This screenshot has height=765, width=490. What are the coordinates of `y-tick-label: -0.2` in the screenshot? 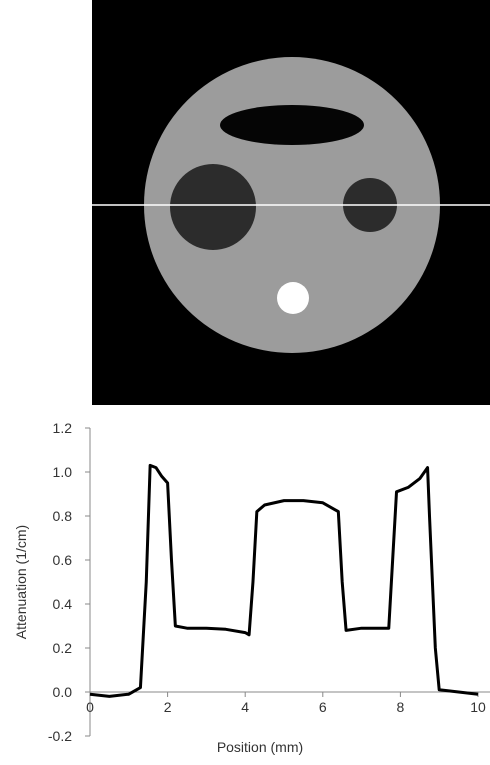 It's located at (60, 736).